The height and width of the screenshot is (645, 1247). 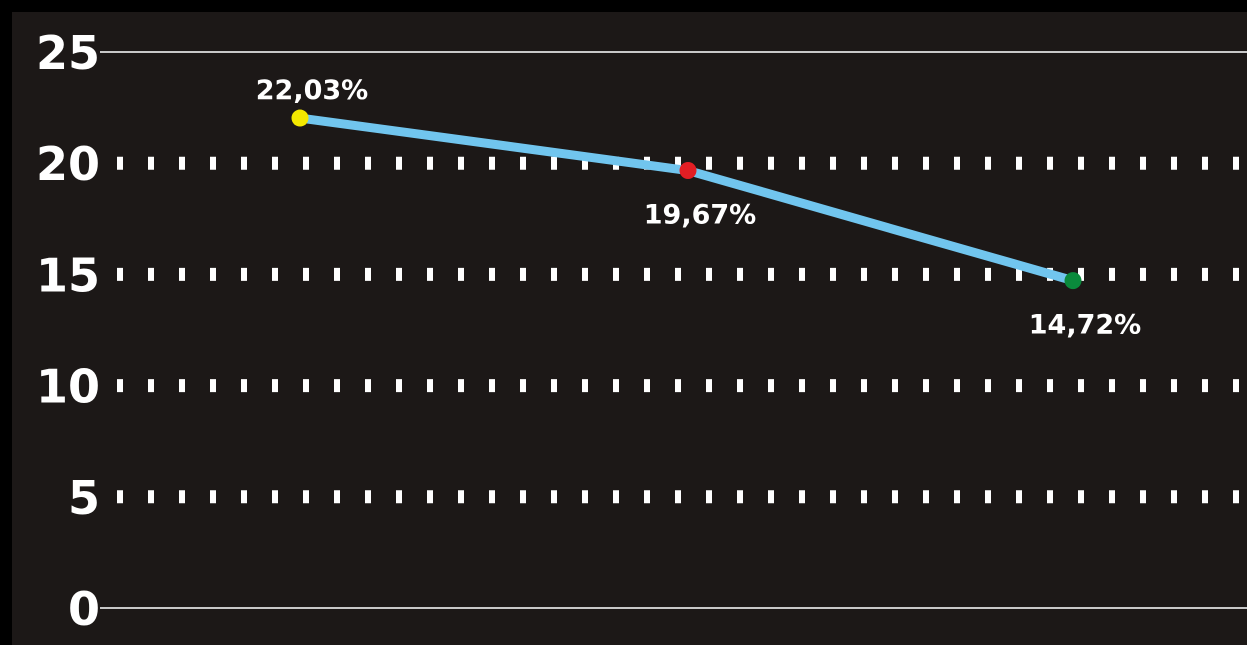 What do you see at coordinates (700, 215) in the screenshot?
I see `data-label: 19,67%` at bounding box center [700, 215].